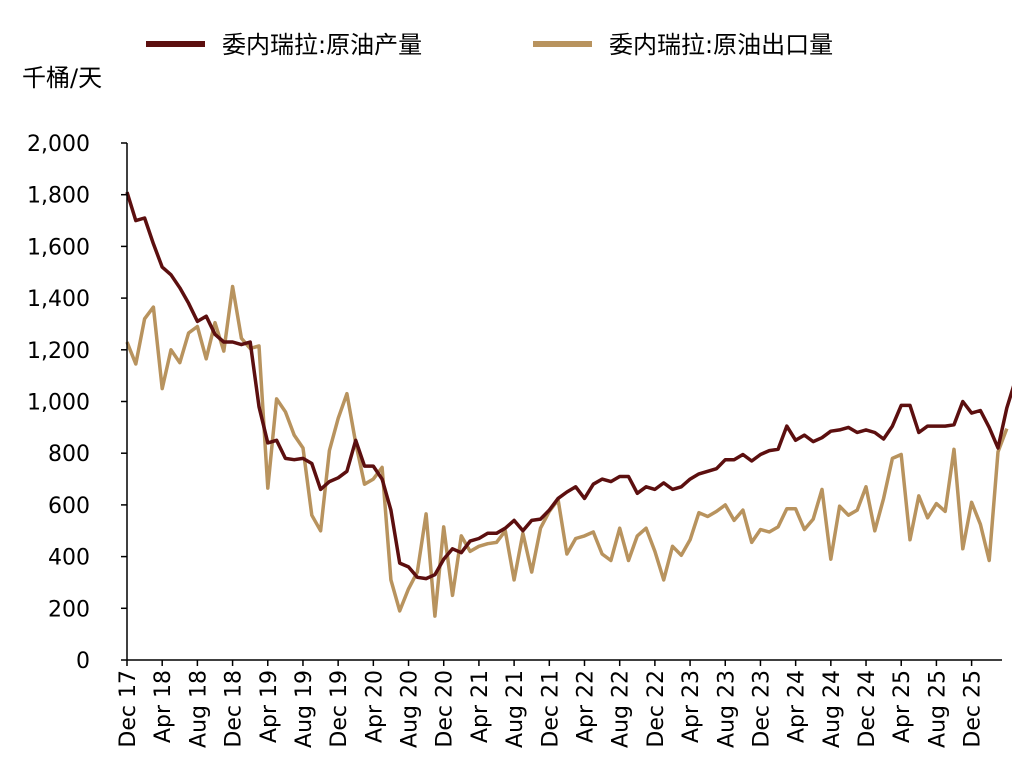 Image resolution: width=1012 pixels, height=772 pixels. What do you see at coordinates (69, 609) in the screenshot?
I see `y-tick-label: 200` at bounding box center [69, 609].